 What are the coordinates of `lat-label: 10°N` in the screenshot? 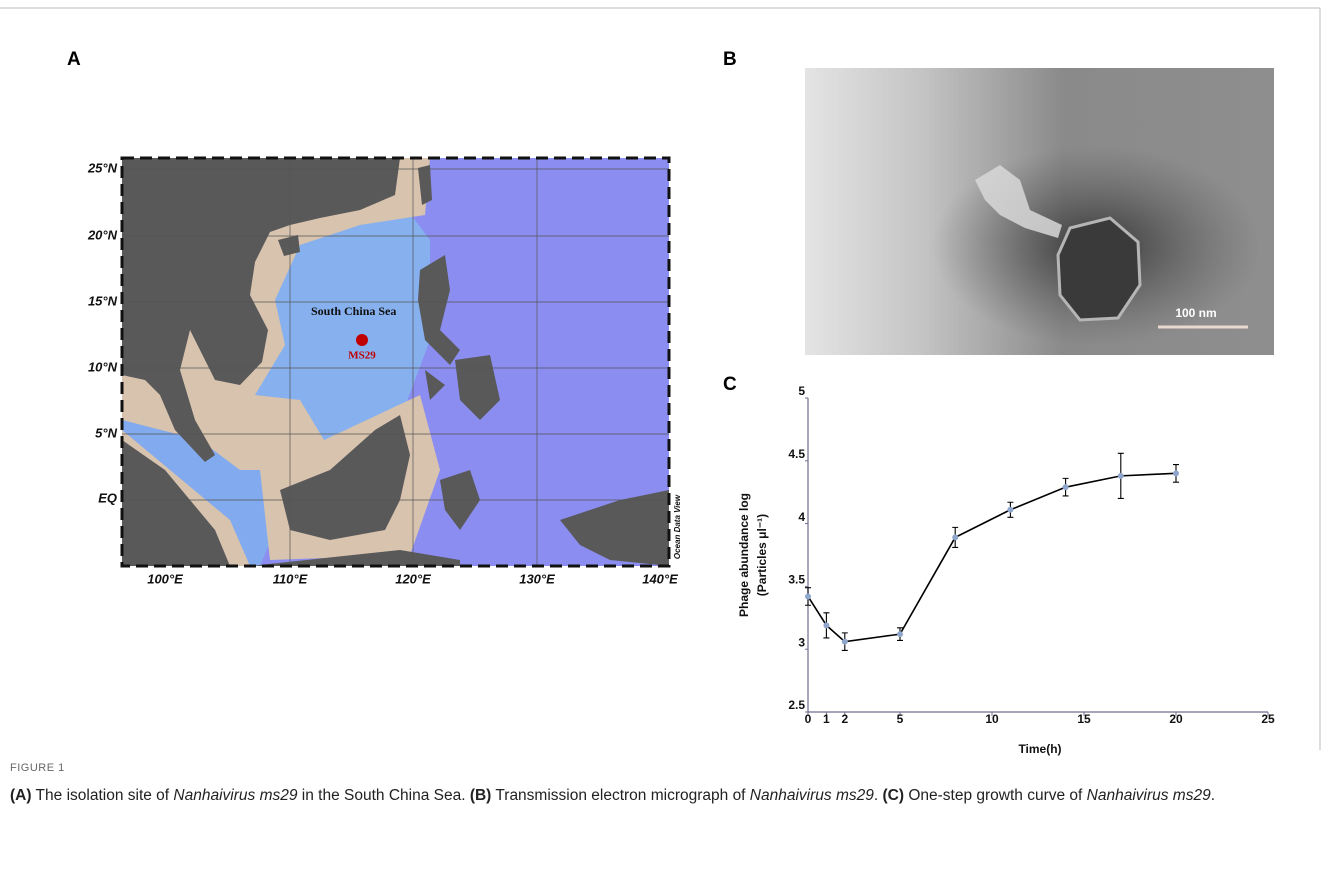 It's located at (103, 366).